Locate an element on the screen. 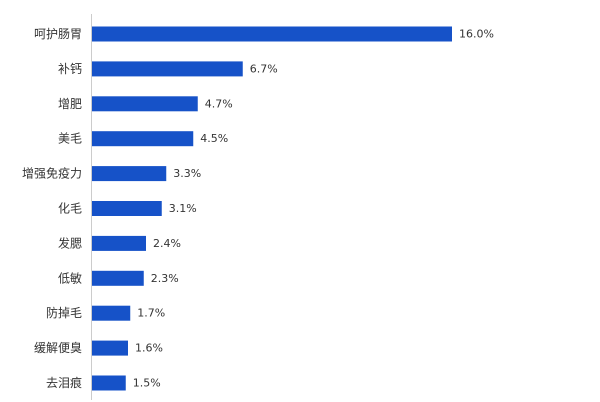 Image resolution: width=600 pixels, height=402 pixels. category-label: 美毛 is located at coordinates (70, 139).